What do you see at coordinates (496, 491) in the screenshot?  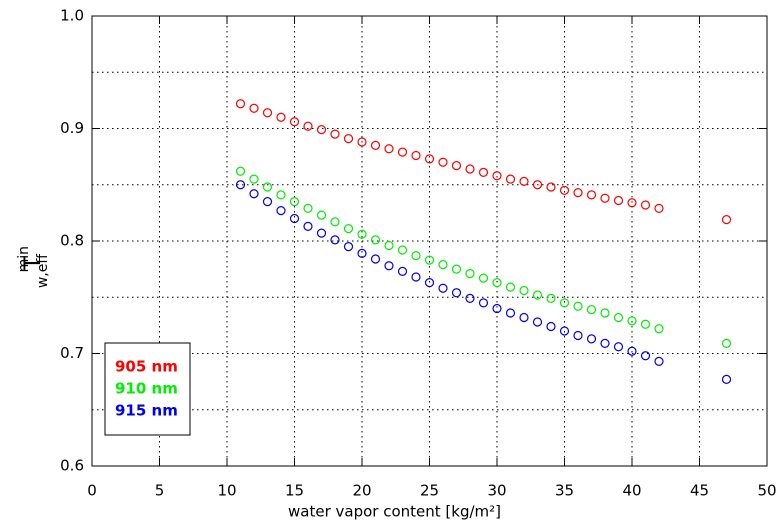 I see `x-tick-label: 30` at bounding box center [496, 491].